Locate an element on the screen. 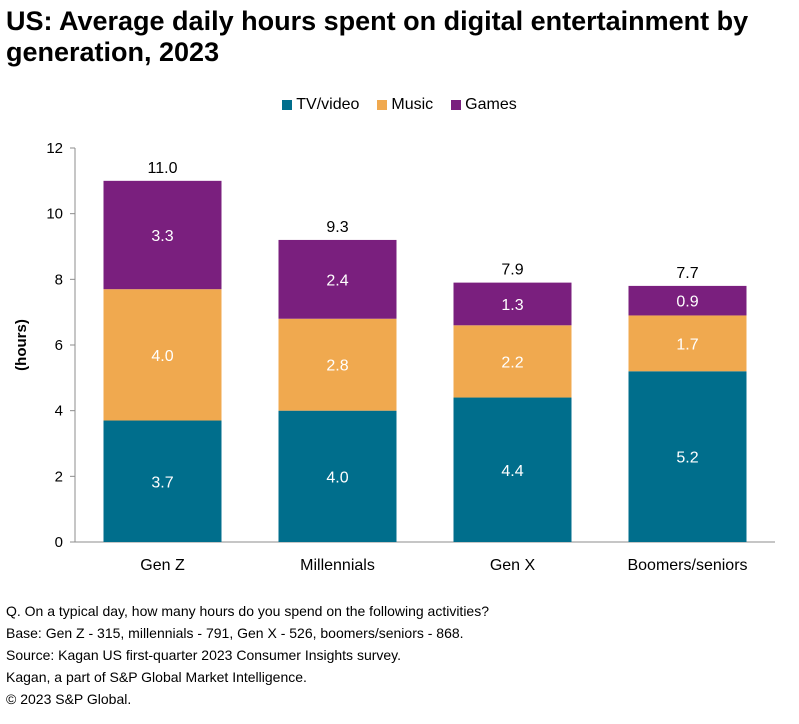  legend-label-games: Games is located at coordinates (491, 104).